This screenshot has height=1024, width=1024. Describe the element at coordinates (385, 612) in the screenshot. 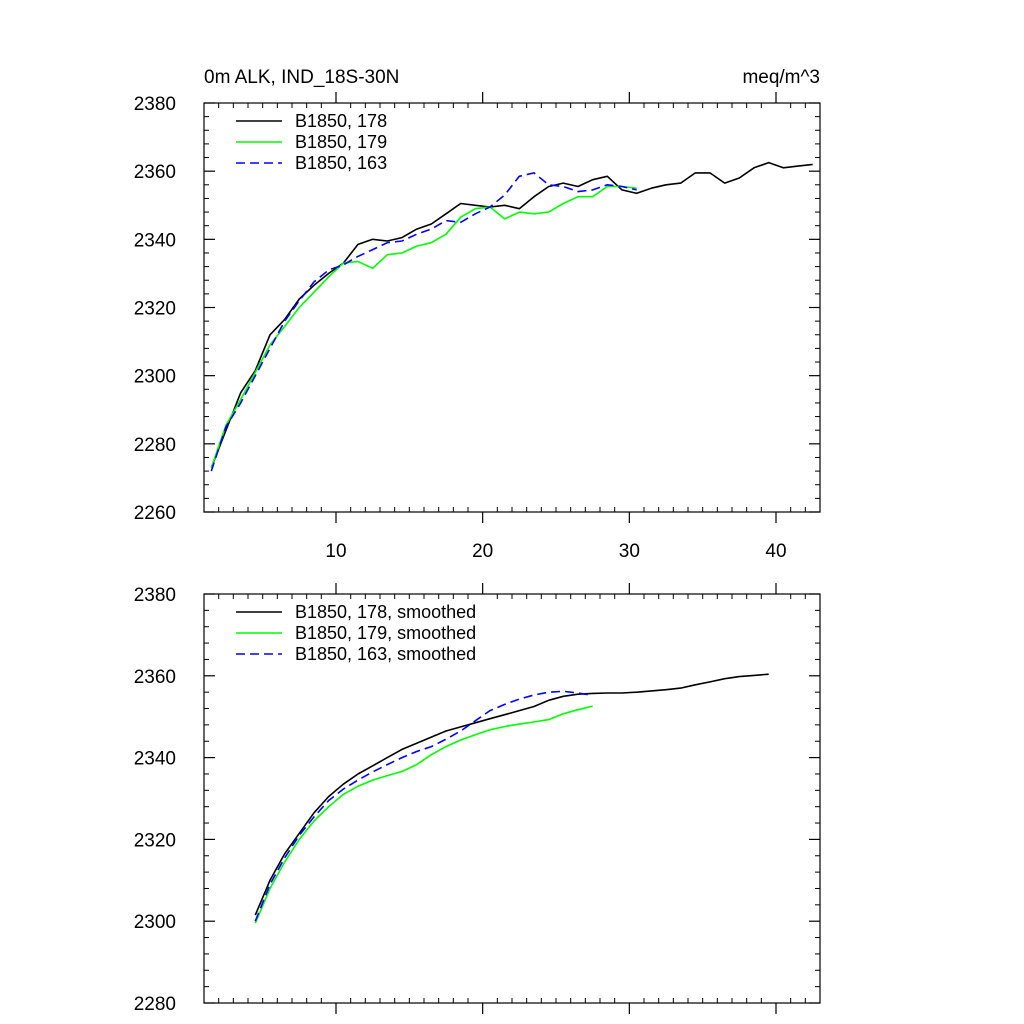

I see `legend-label: B1850, 178, smoothed` at that location.